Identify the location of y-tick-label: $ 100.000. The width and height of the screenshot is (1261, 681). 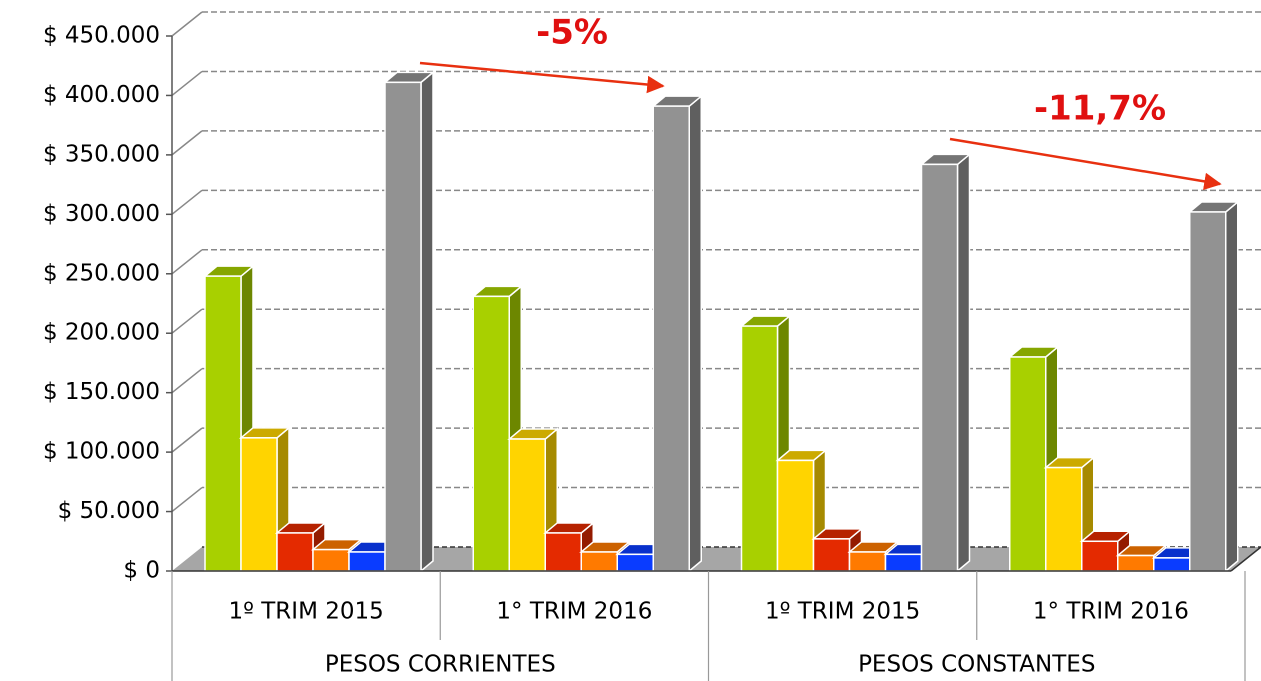
(101, 452).